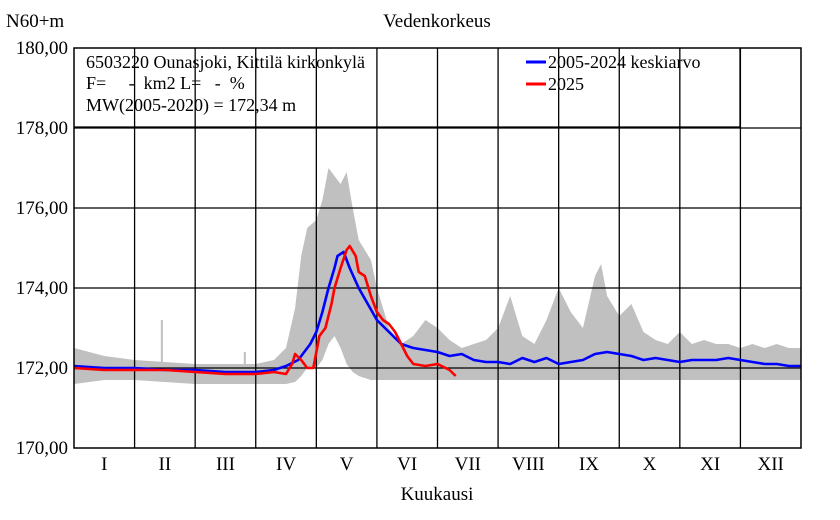  Describe the element at coordinates (437, 494) in the screenshot. I see `x-axis-label: Kuukausi` at that location.